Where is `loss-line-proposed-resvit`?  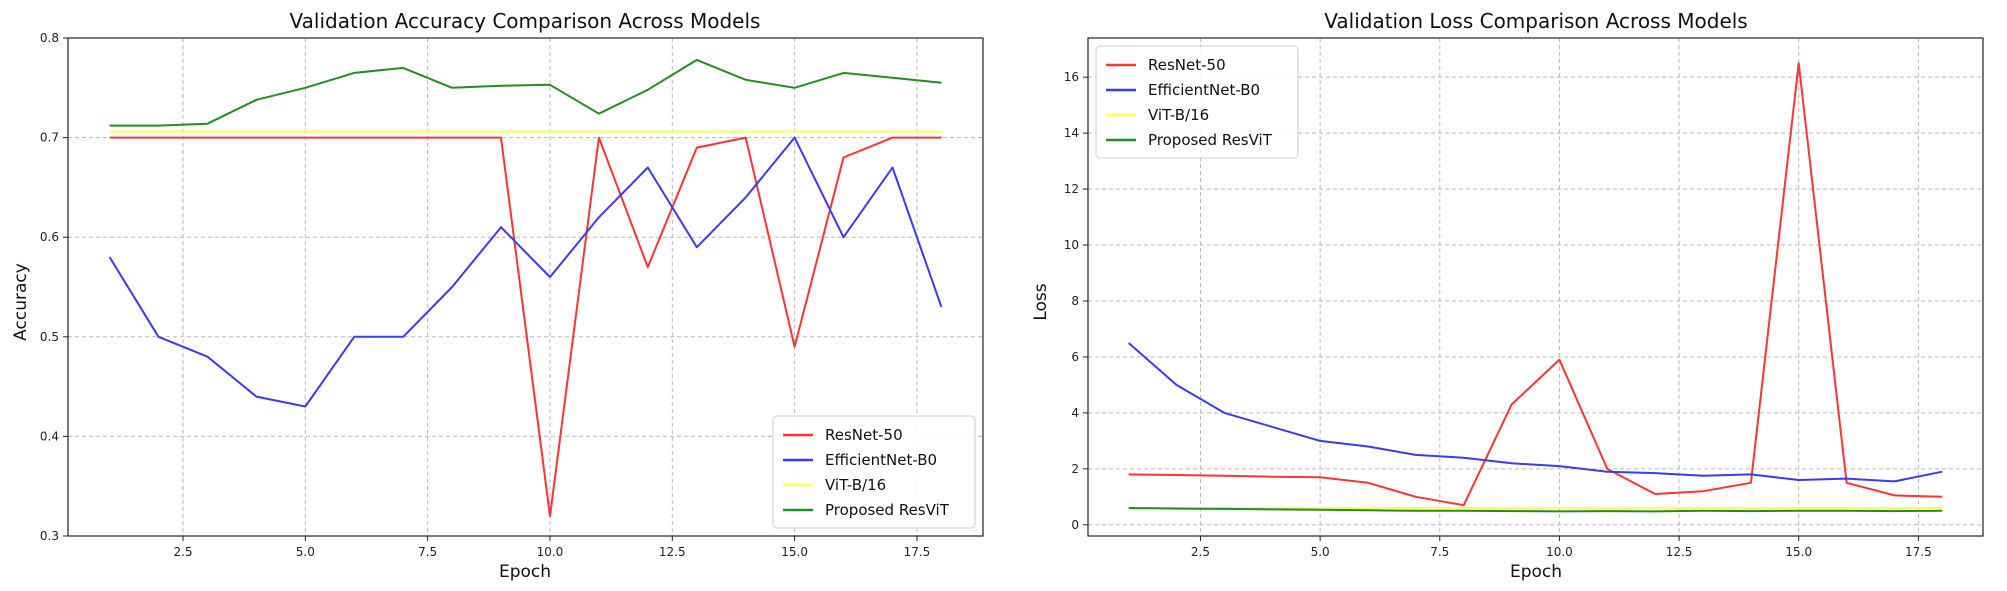 loss-line-proposed-resvit is located at coordinates (1535, 510).